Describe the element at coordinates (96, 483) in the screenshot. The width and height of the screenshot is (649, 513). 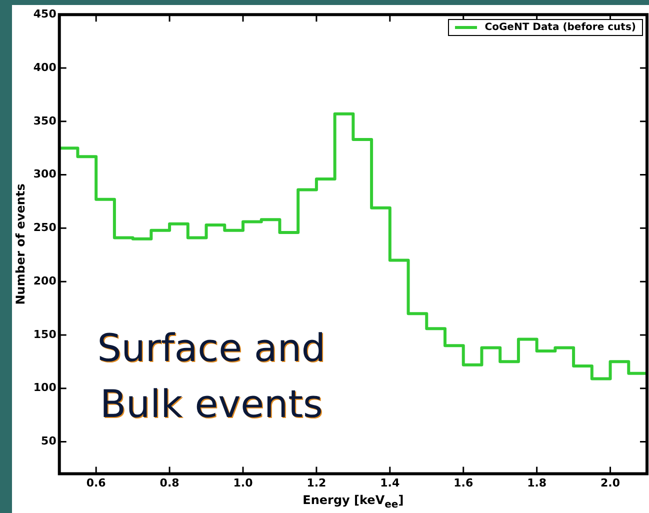
I see `x-tick-label: 0.6` at that location.